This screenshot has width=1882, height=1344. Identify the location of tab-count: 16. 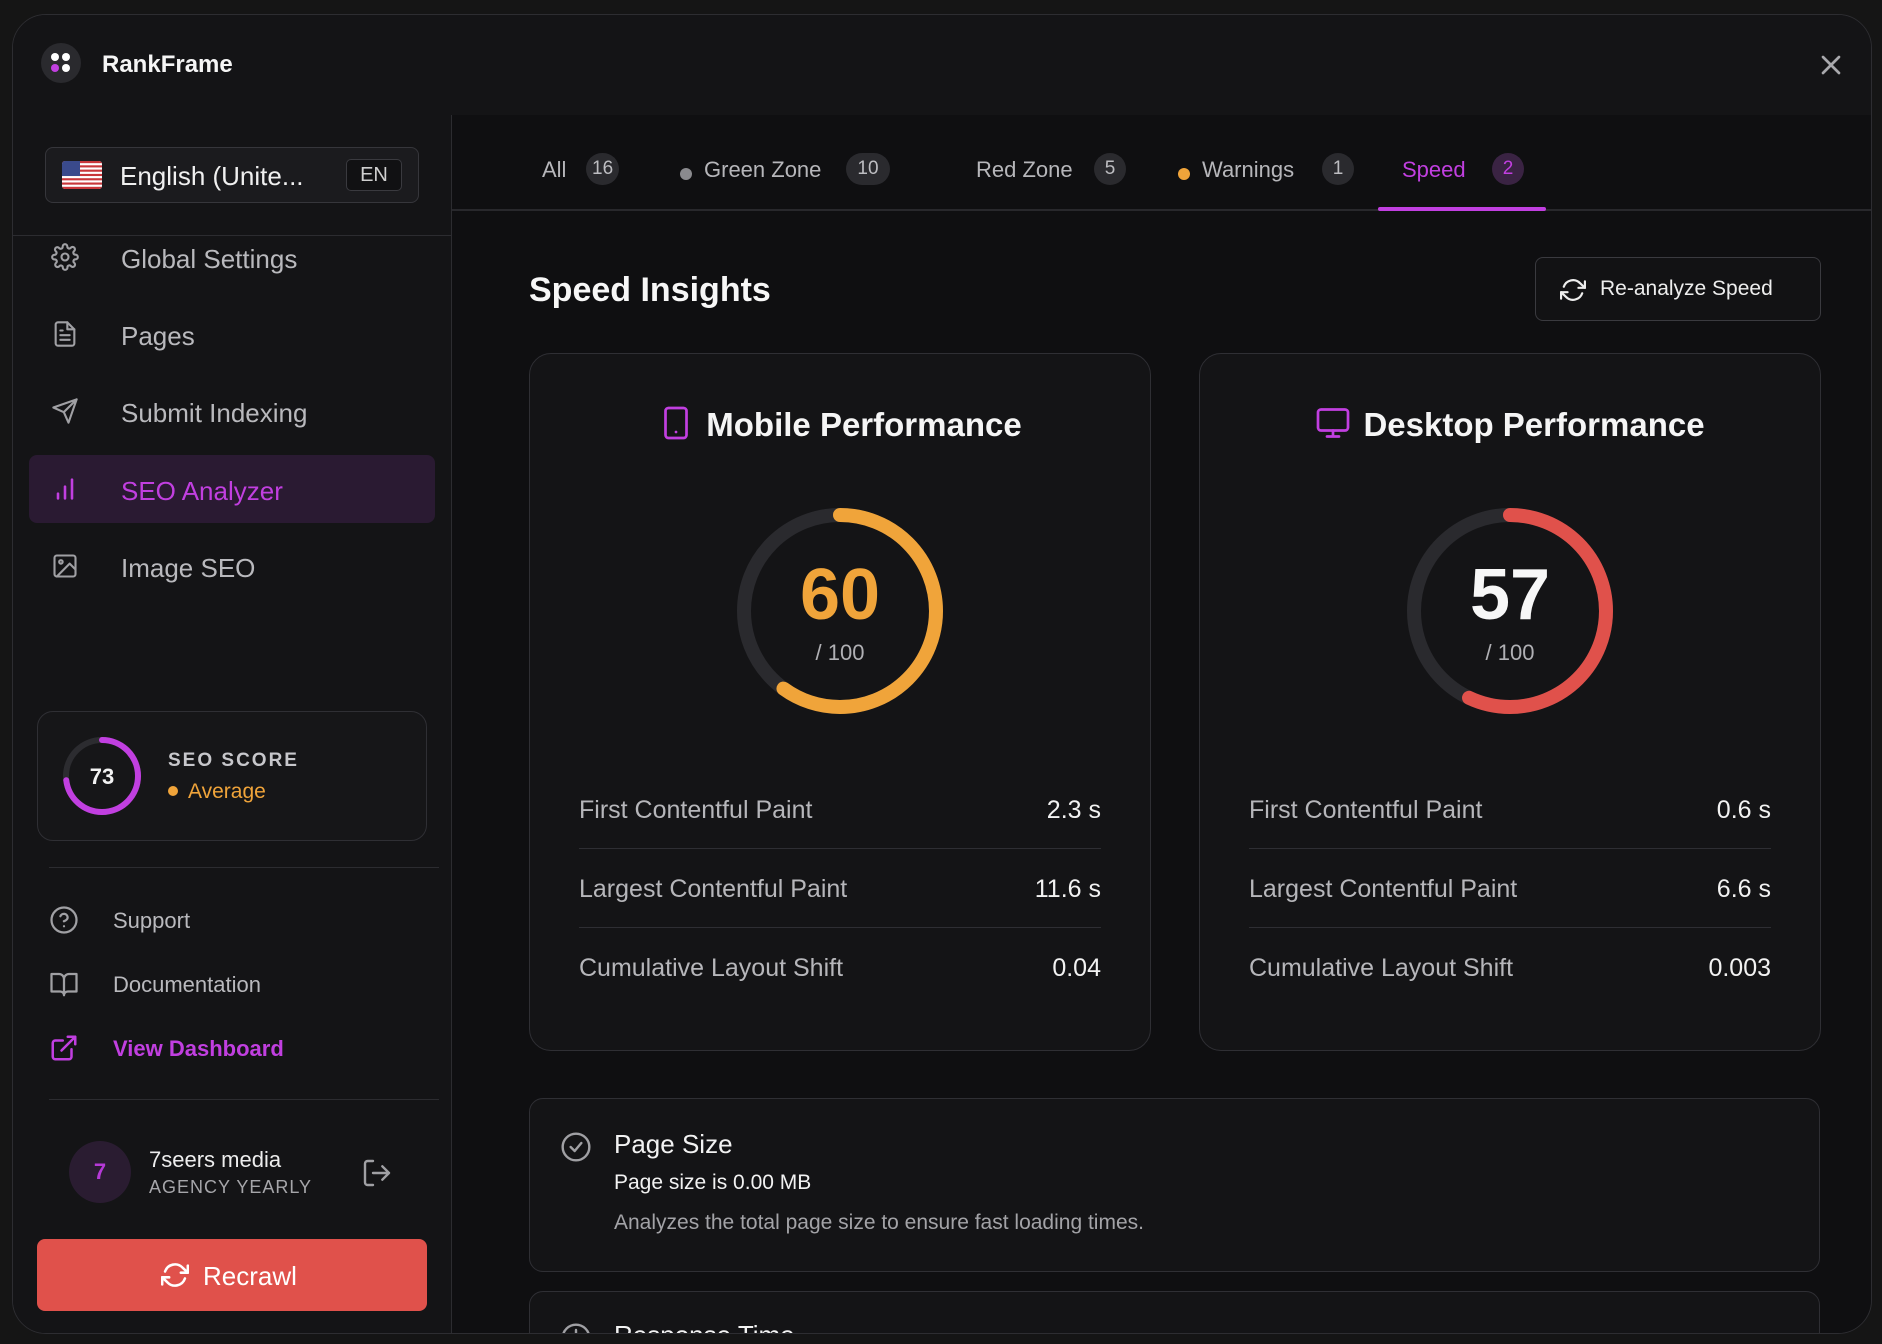
(603, 169).